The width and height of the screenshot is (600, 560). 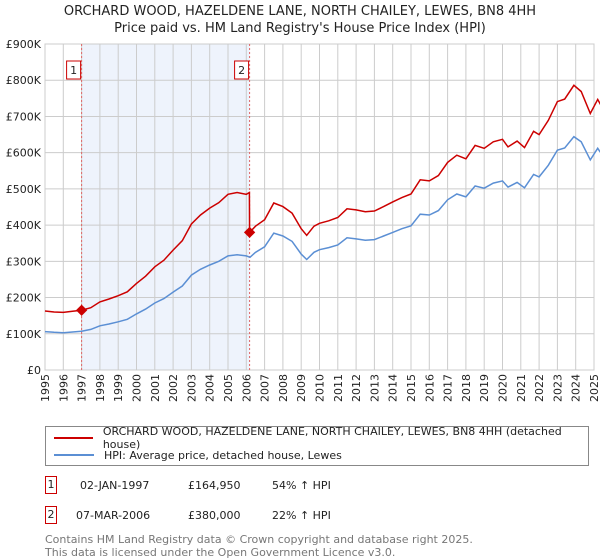 I want to click on x-tick-label: 2021, so click(x=521, y=388).